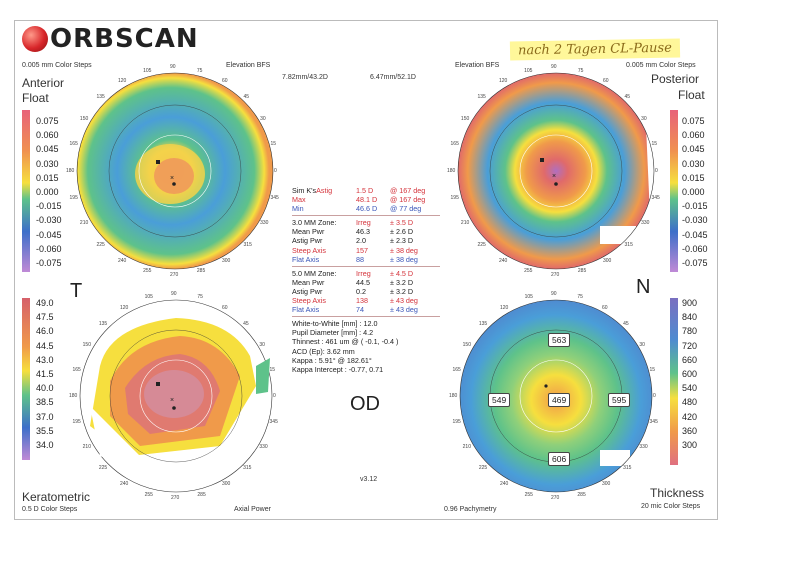 The width and height of the screenshot is (800, 582). I want to click on scale-tick-label: 780, so click(690, 331).